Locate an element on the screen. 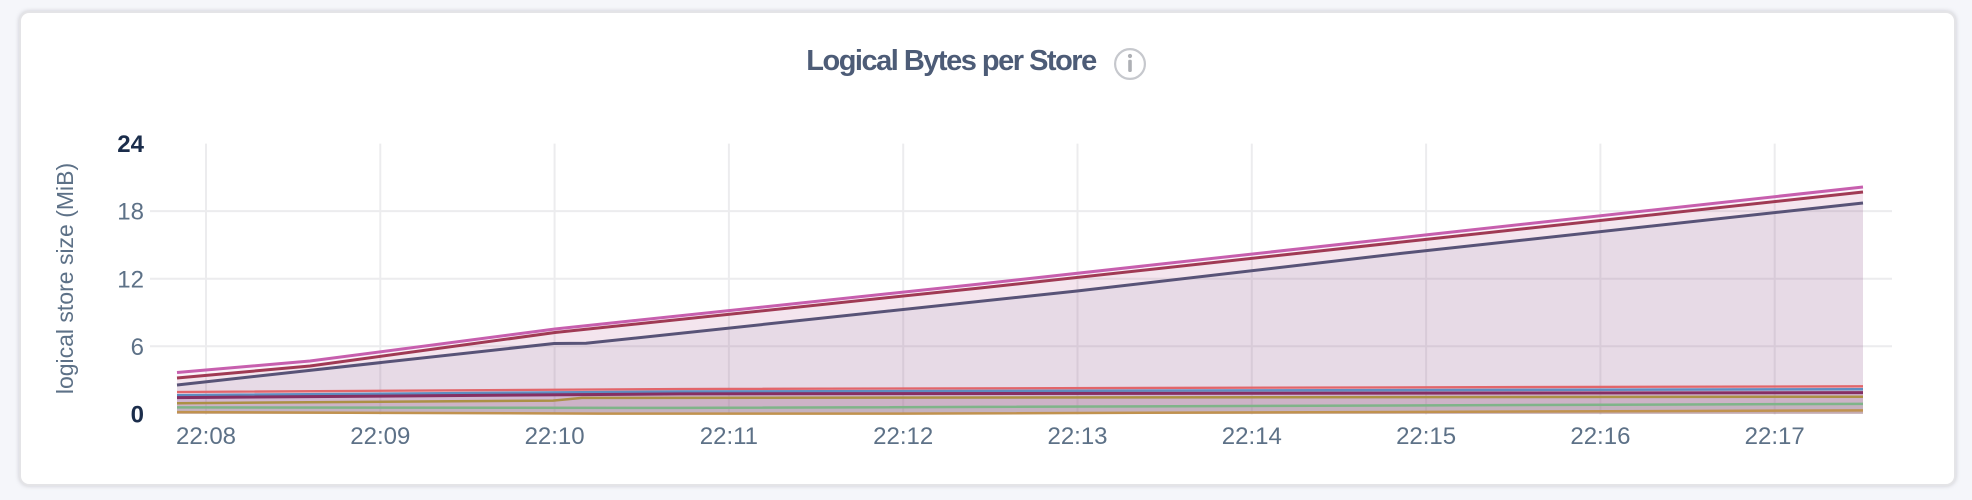 The height and width of the screenshot is (500, 1972). svg-text: 22:17 is located at coordinates (1775, 436).